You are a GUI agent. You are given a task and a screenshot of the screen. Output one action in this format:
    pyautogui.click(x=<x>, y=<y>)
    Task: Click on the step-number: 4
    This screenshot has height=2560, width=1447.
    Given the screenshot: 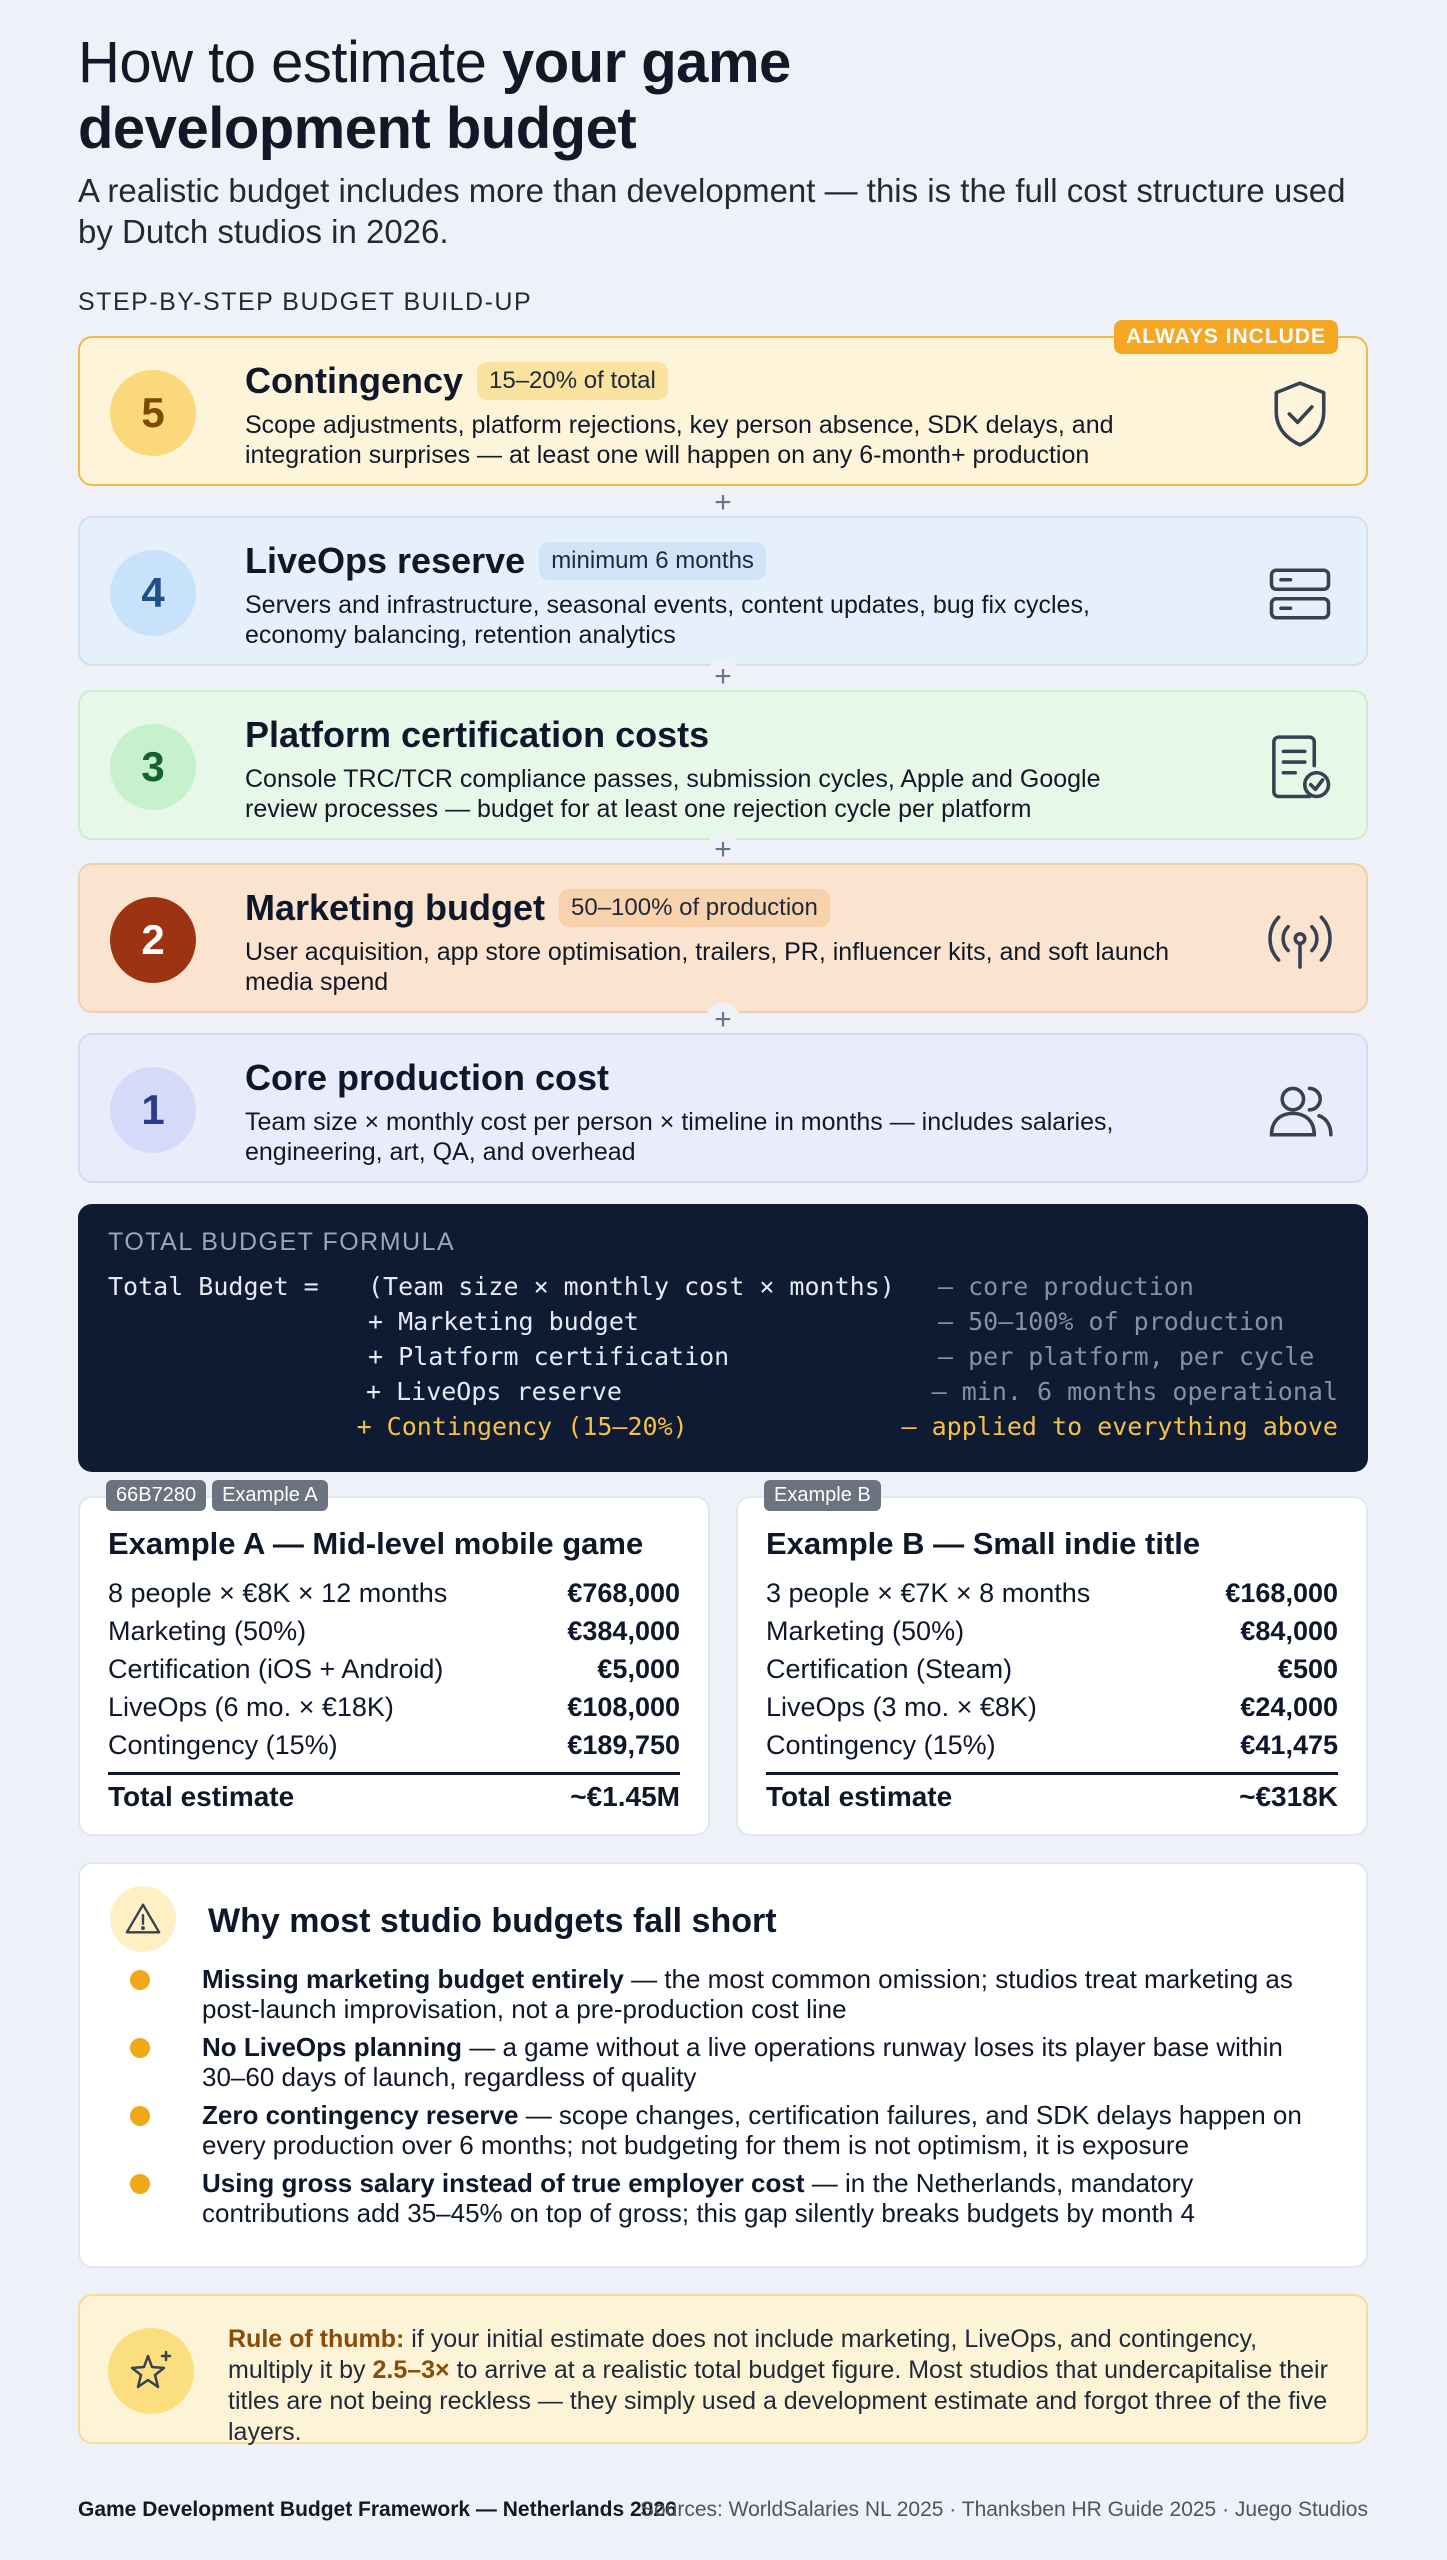 What is the action you would take?
    pyautogui.click(x=153, y=593)
    